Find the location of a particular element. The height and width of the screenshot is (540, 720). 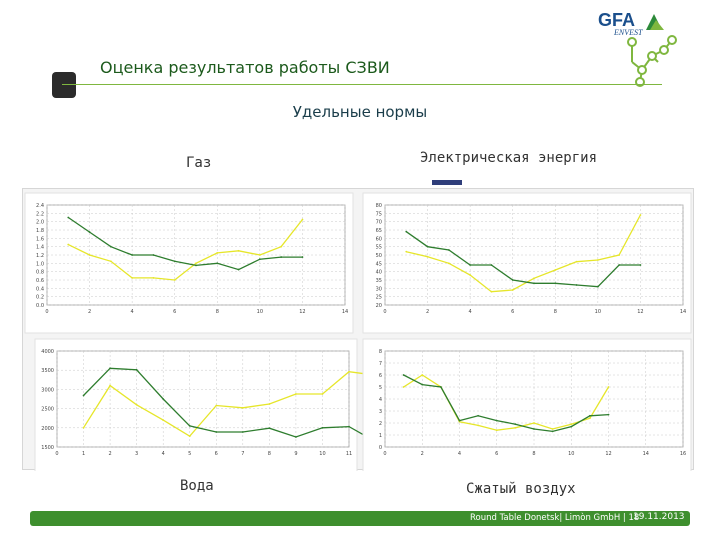

air-xtick-label: 14 is located at coordinates (646, 454).